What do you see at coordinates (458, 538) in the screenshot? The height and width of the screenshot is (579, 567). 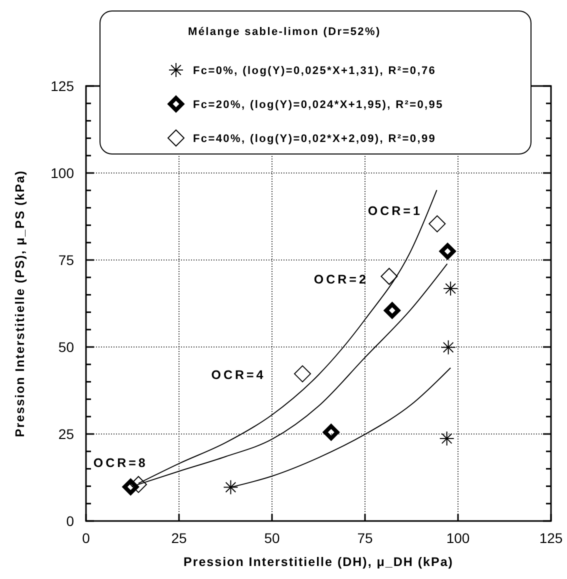 I see `x-tick-label: 100` at bounding box center [458, 538].